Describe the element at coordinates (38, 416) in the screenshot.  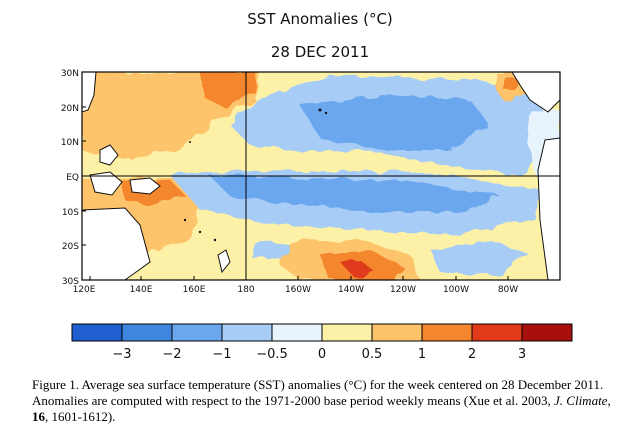
I see `caption-volume: 16` at that location.